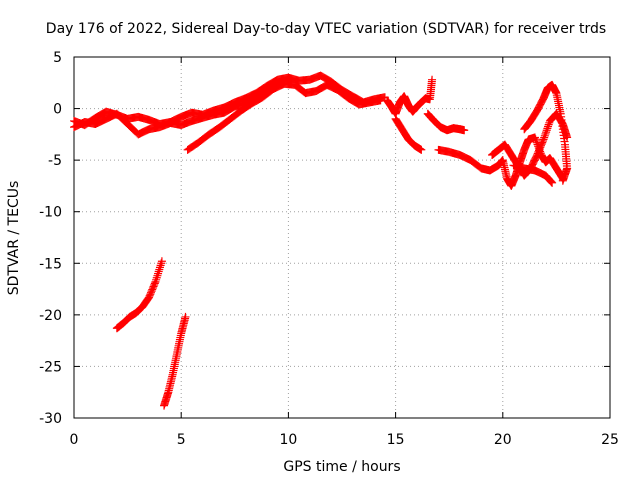 The height and width of the screenshot is (480, 640). Describe the element at coordinates (57, 110) in the screenshot. I see `y-tick-label: 0` at that location.